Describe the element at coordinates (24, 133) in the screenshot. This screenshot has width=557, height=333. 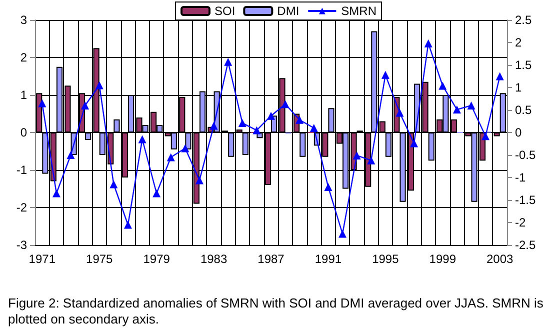
I see `y-tick-label: 0` at that location.